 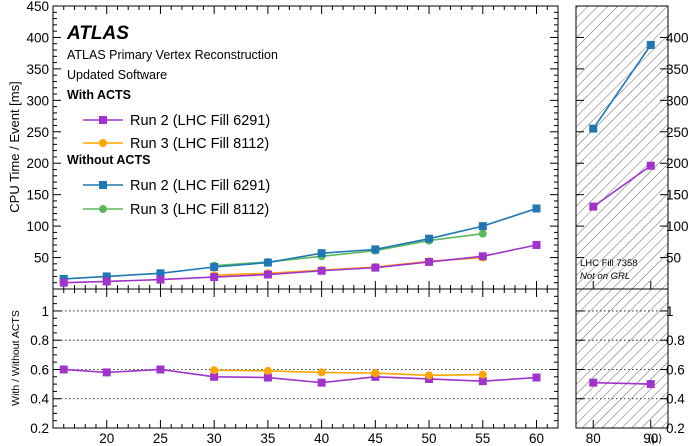 What do you see at coordinates (45, 311) in the screenshot?
I see `ratio-y-tick-label: 1` at bounding box center [45, 311].